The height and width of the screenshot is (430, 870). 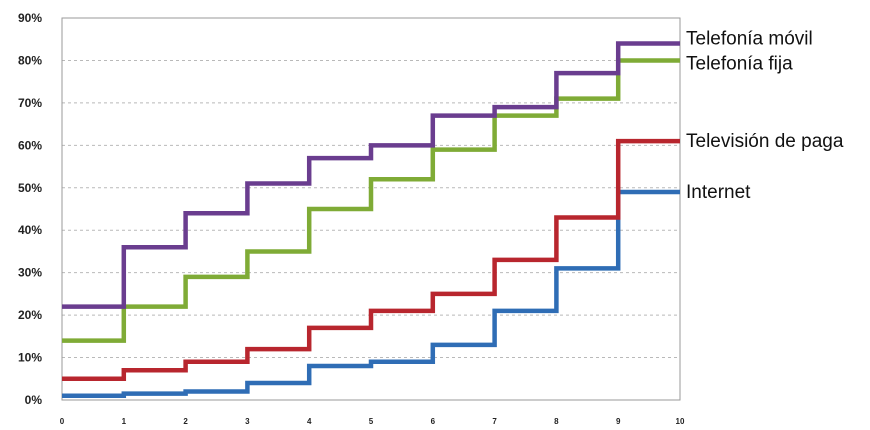 I want to click on x-tick-label: 7, so click(x=494, y=421).